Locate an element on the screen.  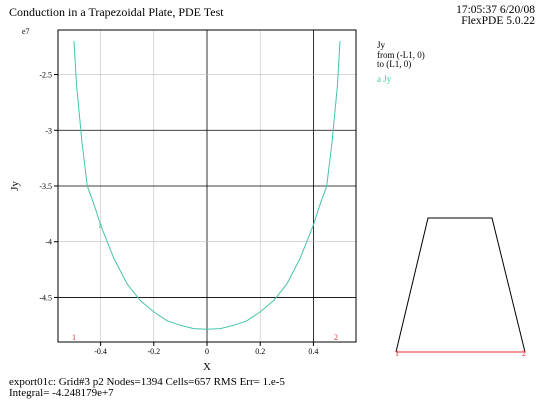
software-version: FlexPDE 5.0.22 is located at coordinates (498, 21).